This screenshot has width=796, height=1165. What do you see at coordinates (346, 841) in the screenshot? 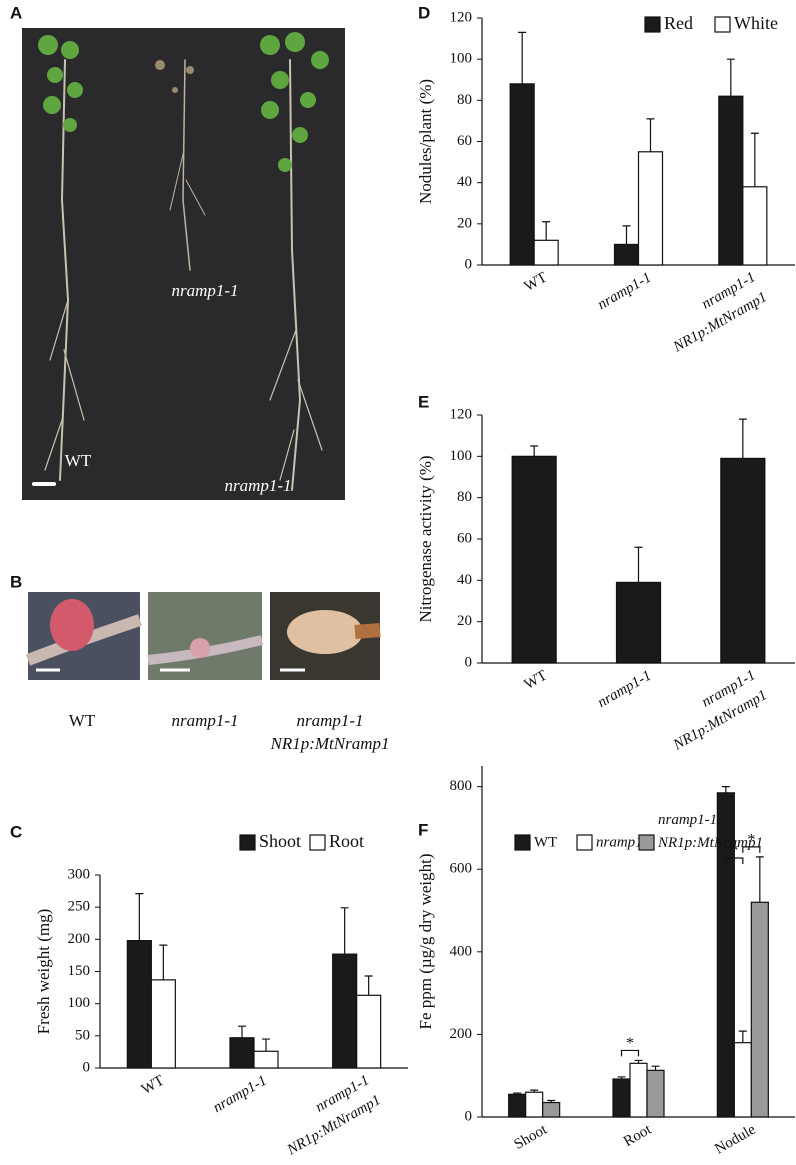
I see `legend-label: Root` at bounding box center [346, 841].